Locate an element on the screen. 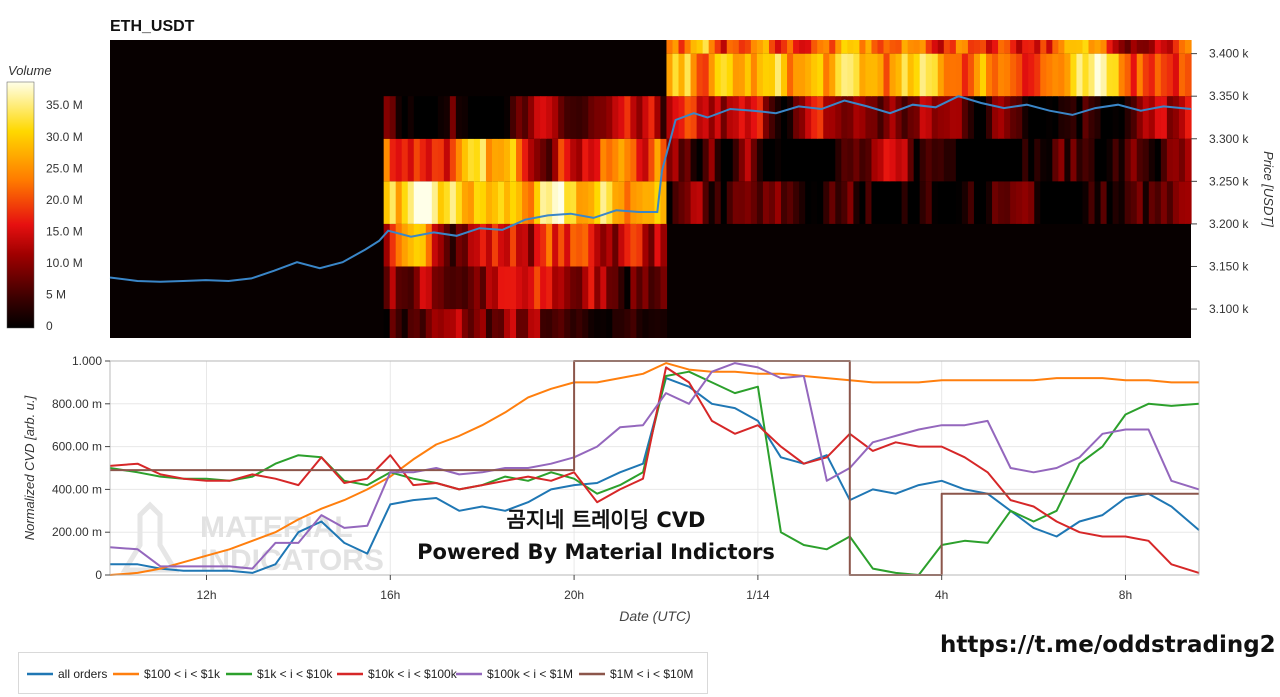  cvd-y-tick-label: 800.00 m is located at coordinates (77, 404).